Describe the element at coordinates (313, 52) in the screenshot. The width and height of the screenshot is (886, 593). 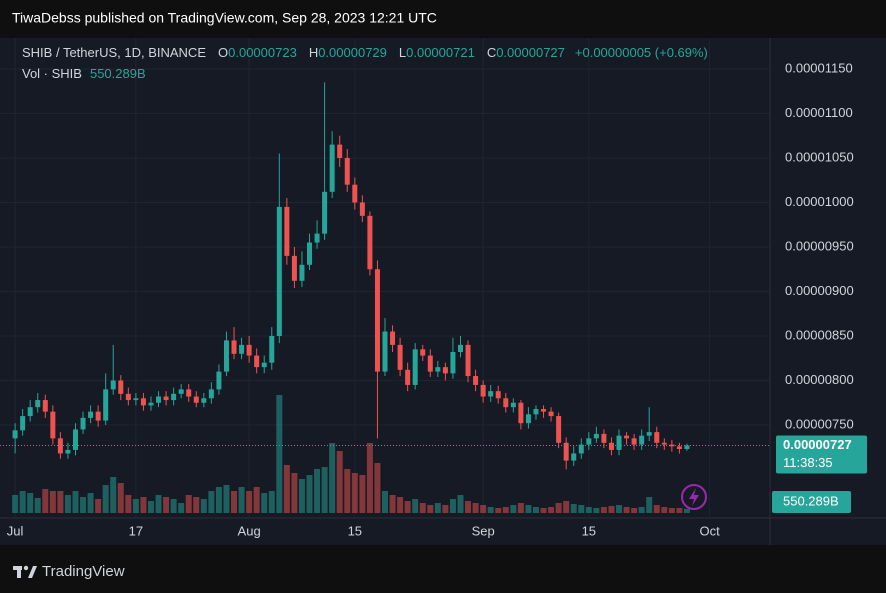
I see `h-label: H` at that location.